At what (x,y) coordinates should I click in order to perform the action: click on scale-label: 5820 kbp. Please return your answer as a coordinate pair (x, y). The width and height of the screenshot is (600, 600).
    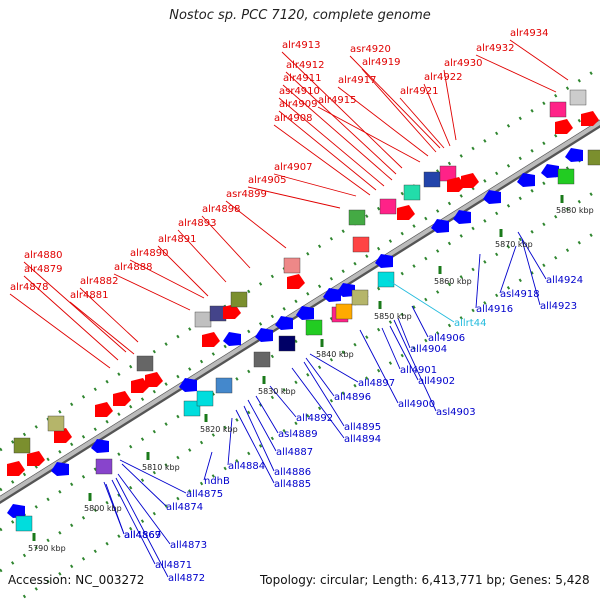
    Looking at the image, I should click on (219, 429).